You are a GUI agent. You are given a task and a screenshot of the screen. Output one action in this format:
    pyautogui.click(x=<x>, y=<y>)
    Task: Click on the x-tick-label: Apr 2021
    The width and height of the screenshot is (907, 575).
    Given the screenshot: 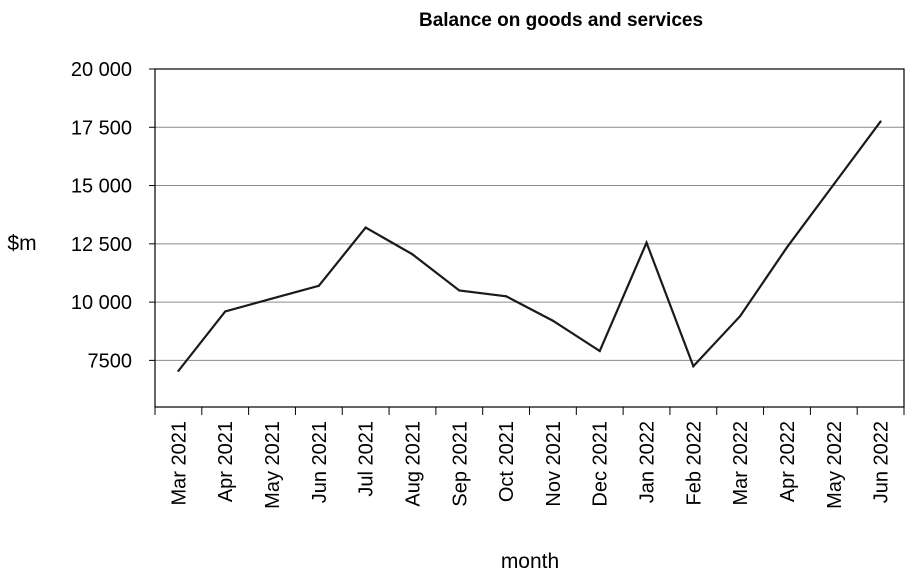 What is the action you would take?
    pyautogui.click(x=226, y=461)
    